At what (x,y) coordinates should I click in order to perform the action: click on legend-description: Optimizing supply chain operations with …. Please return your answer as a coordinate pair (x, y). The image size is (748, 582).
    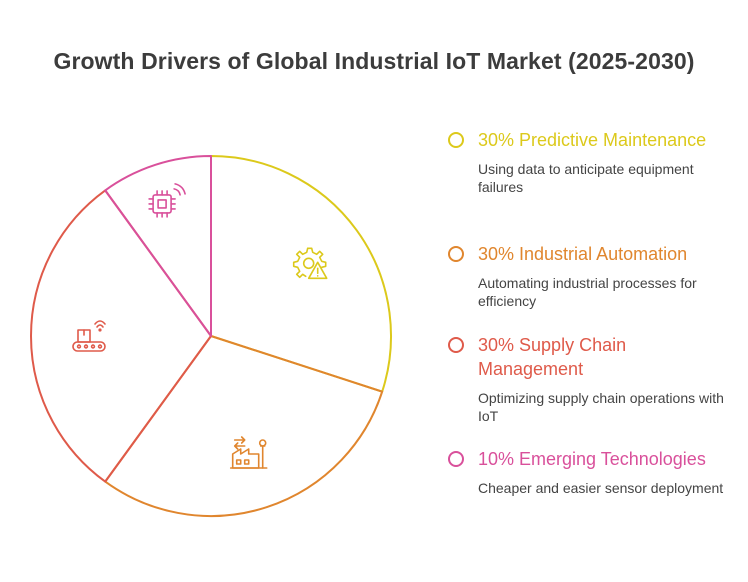
    Looking at the image, I should click on (601, 407).